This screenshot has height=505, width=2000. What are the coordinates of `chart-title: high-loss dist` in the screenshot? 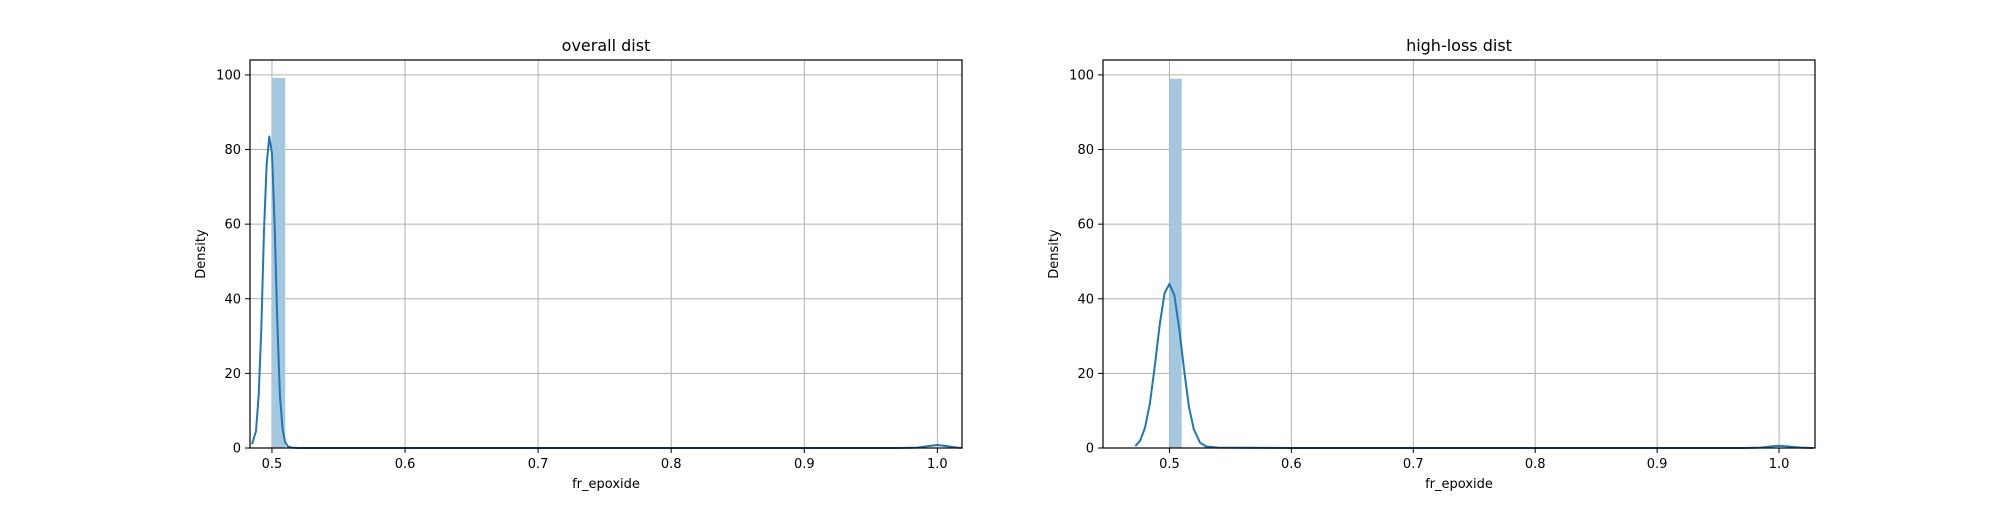 It's located at (1459, 45).